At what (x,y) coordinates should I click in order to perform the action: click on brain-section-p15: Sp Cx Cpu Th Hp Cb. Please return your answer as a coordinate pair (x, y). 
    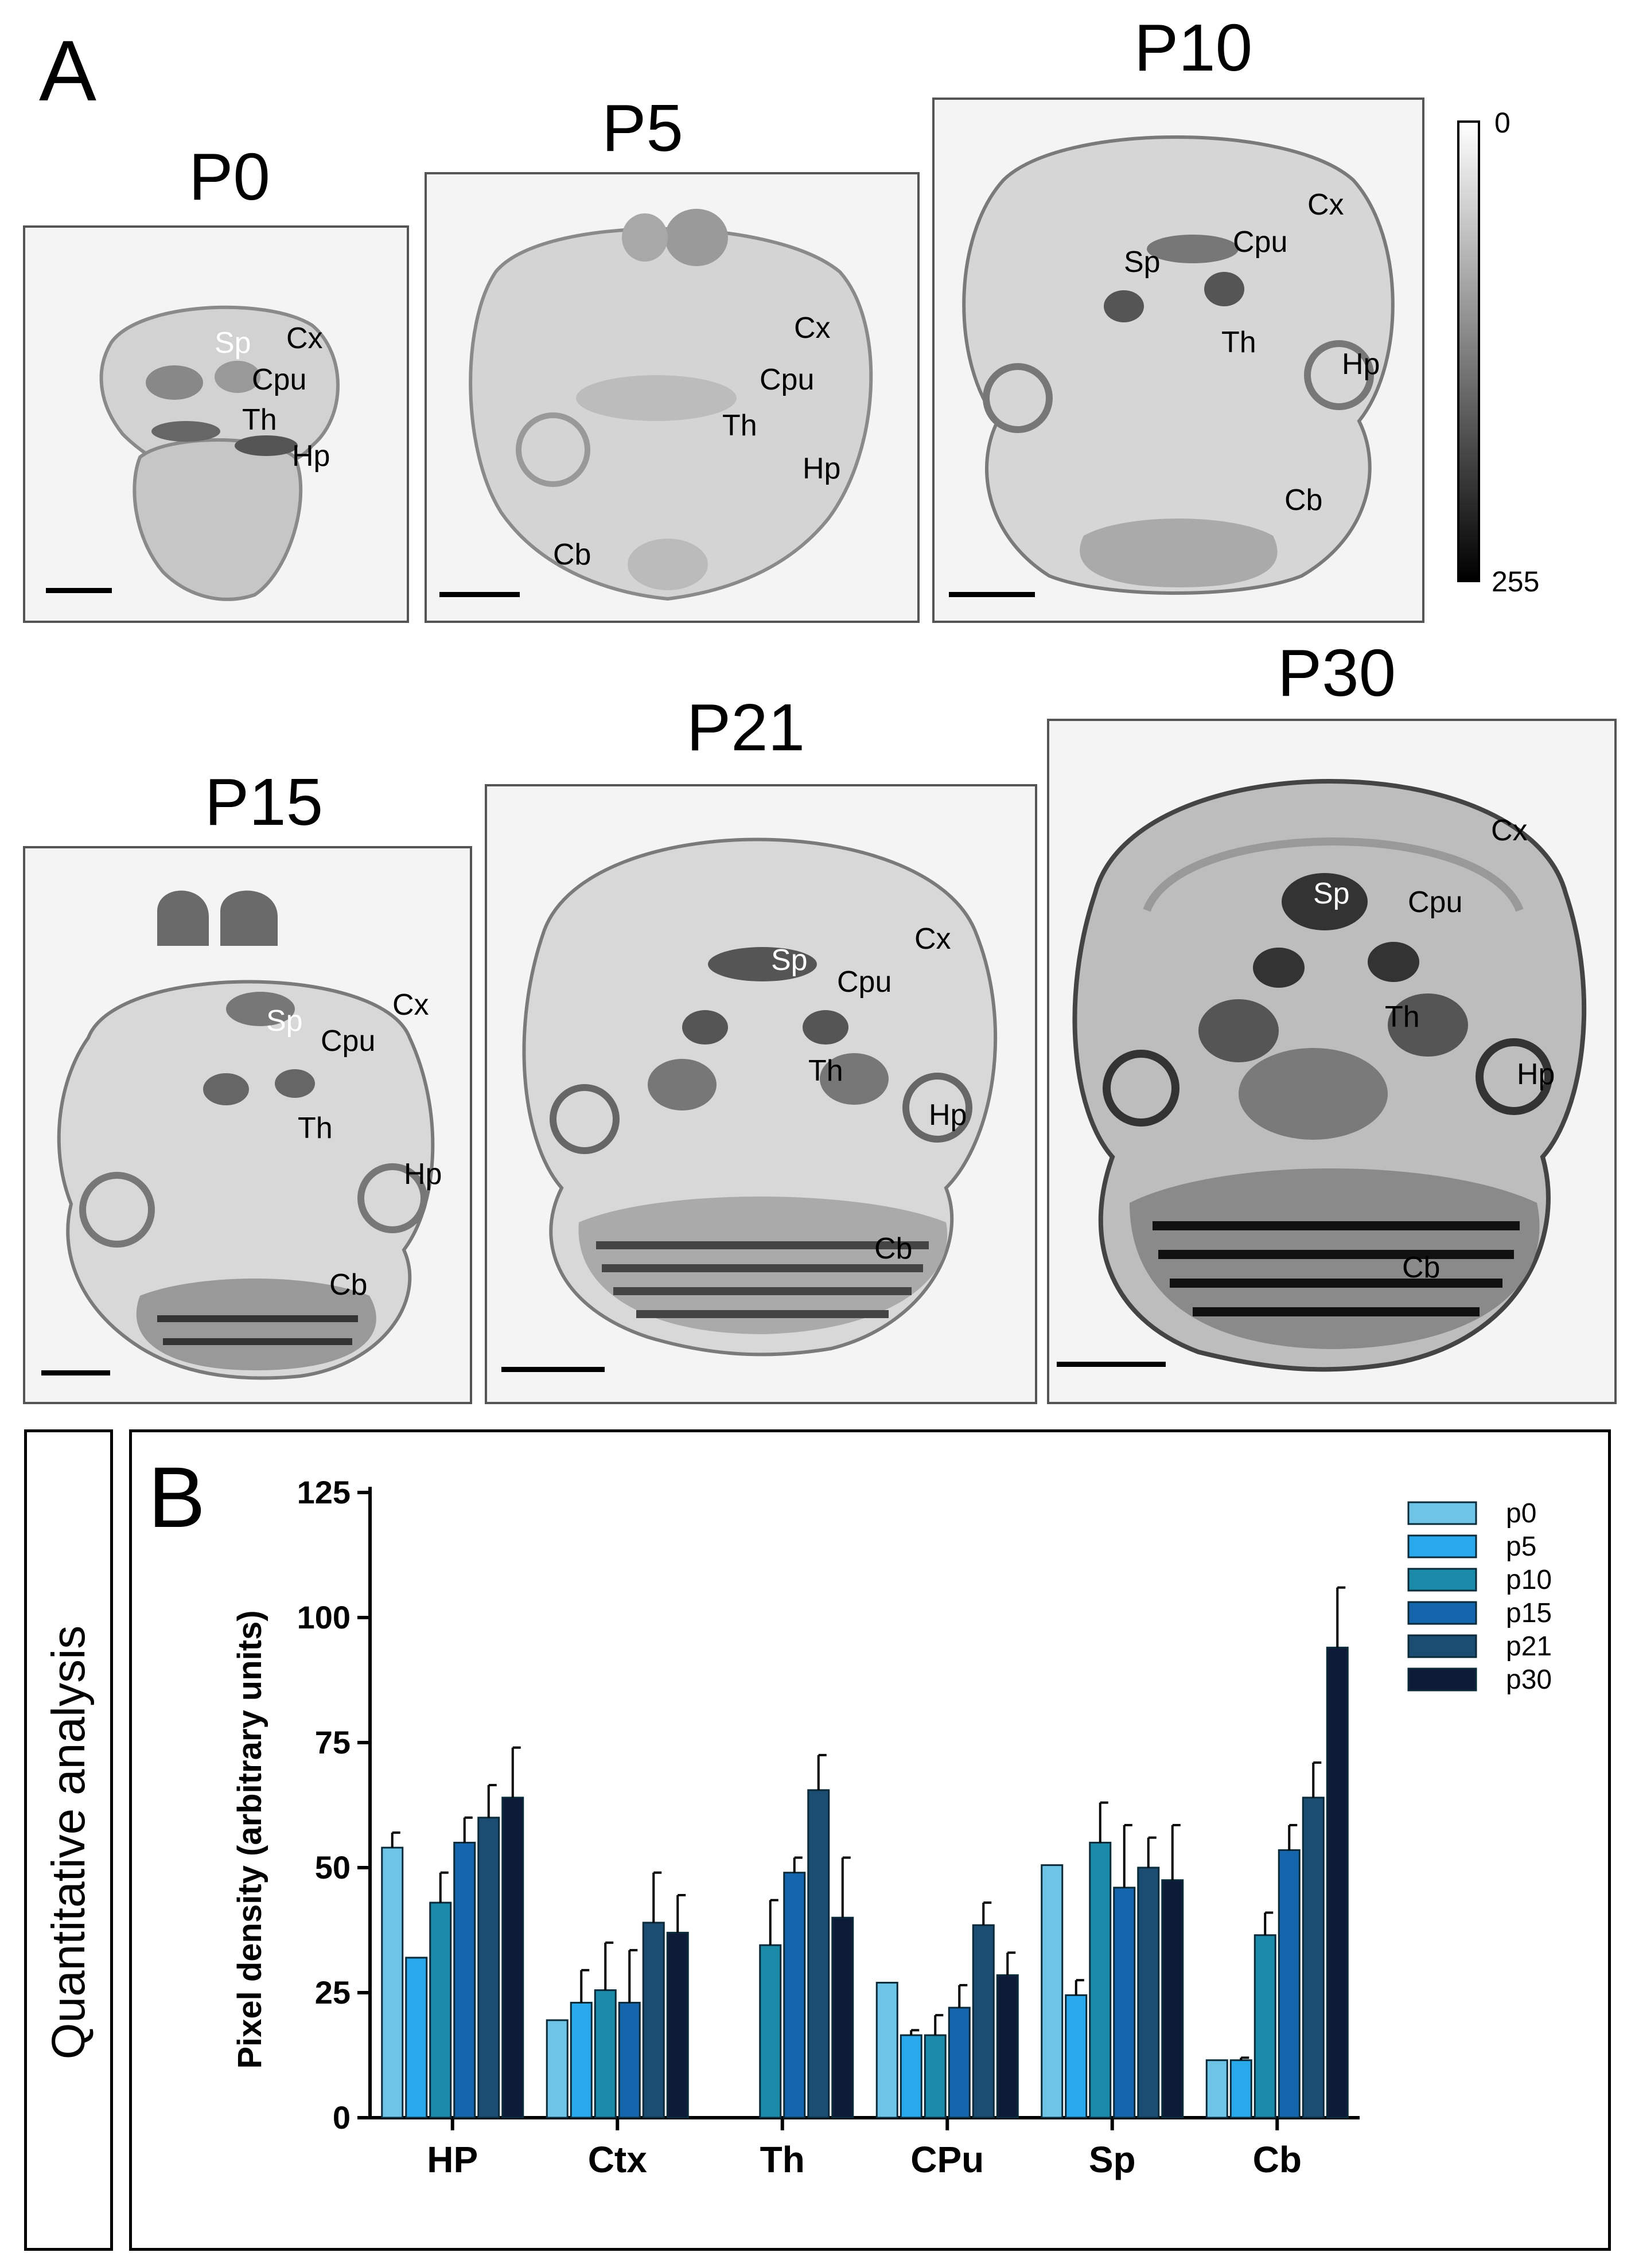
    Looking at the image, I should click on (247, 1125).